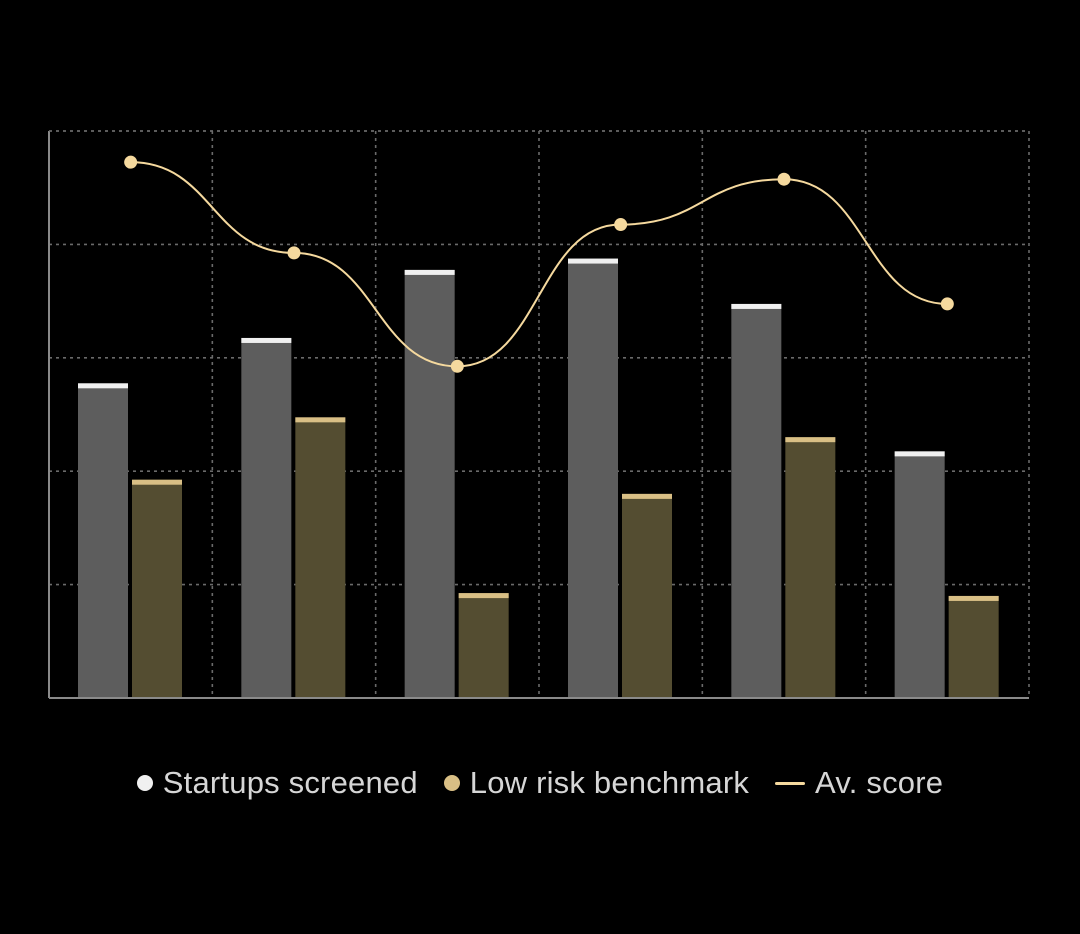 The width and height of the screenshot is (1080, 934). What do you see at coordinates (879, 782) in the screenshot?
I see `legend-label-av-score: Av. score` at bounding box center [879, 782].